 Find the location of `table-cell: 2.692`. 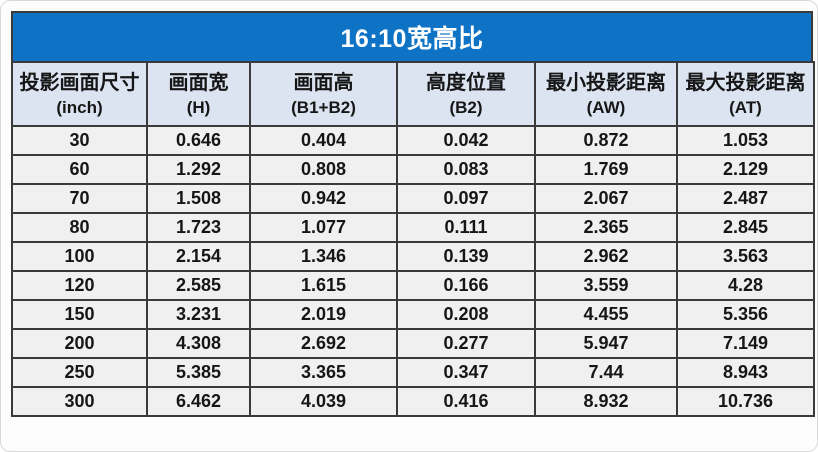

table-cell: 2.692 is located at coordinates (323, 343).